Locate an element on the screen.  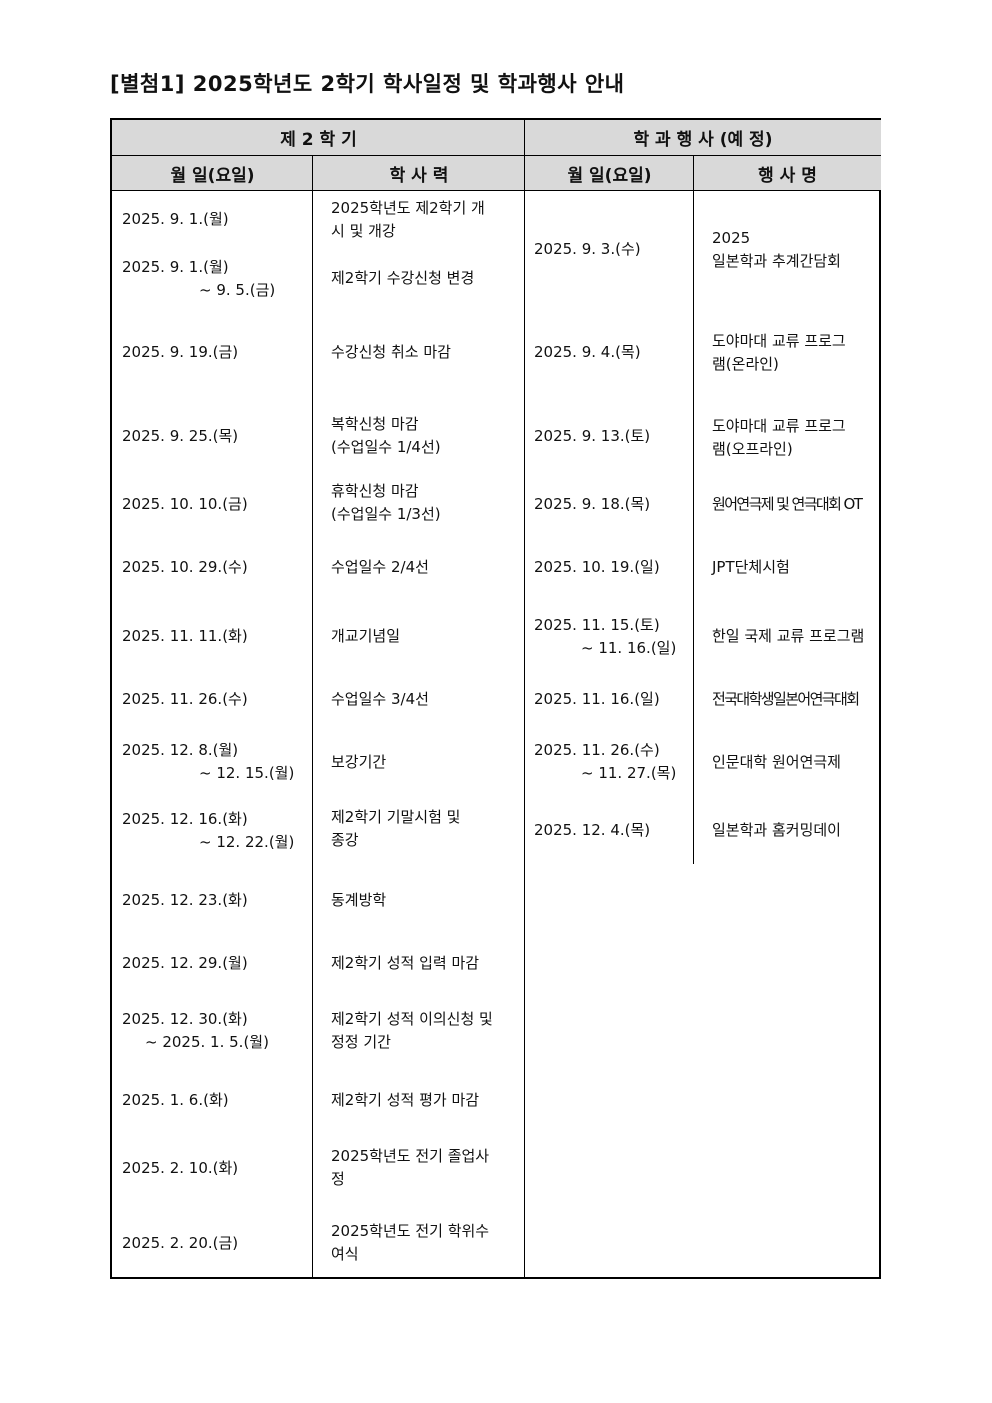
dept-event-date: 2025. 12. 4.(목) is located at coordinates (592, 830).